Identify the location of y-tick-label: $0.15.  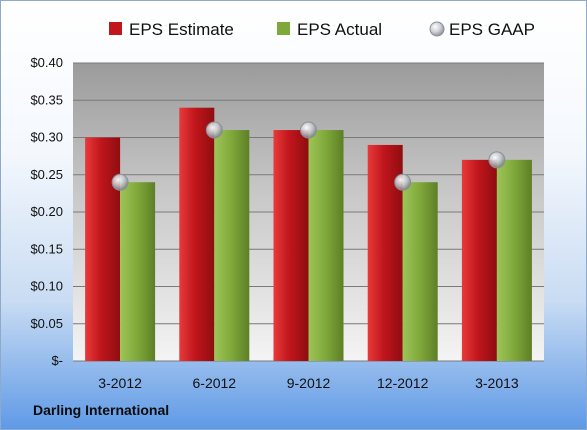
(46, 248).